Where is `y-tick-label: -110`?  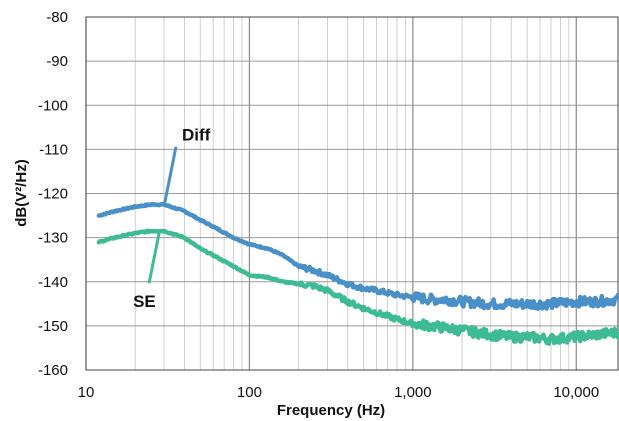
y-tick-label: -110 is located at coordinates (53, 149).